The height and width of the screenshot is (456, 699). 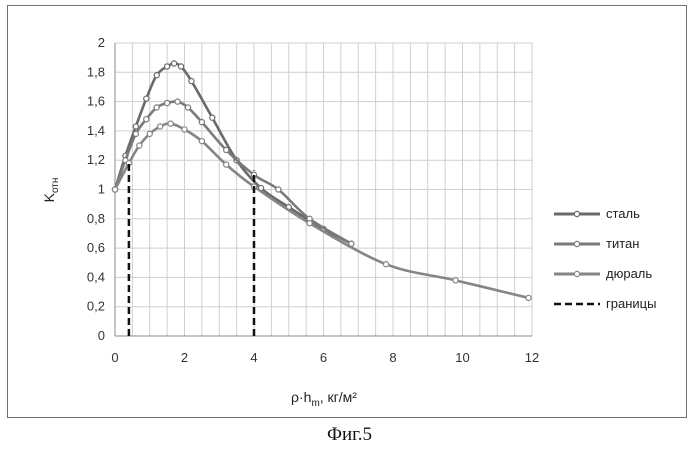 What do you see at coordinates (323, 357) in the screenshot?
I see `x-tick-label: 6` at bounding box center [323, 357].